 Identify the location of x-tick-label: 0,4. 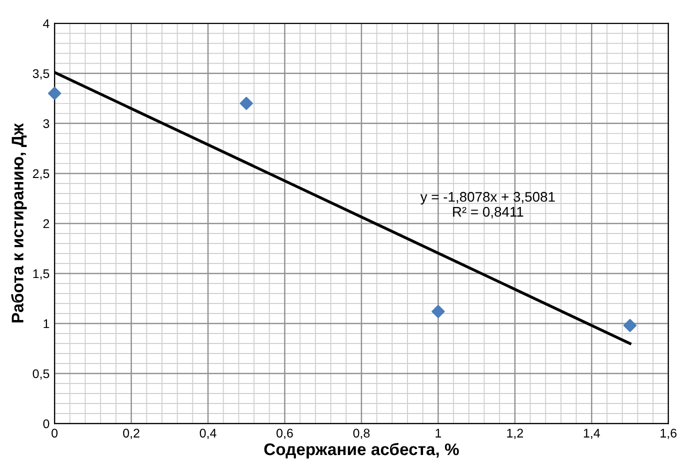
(208, 434).